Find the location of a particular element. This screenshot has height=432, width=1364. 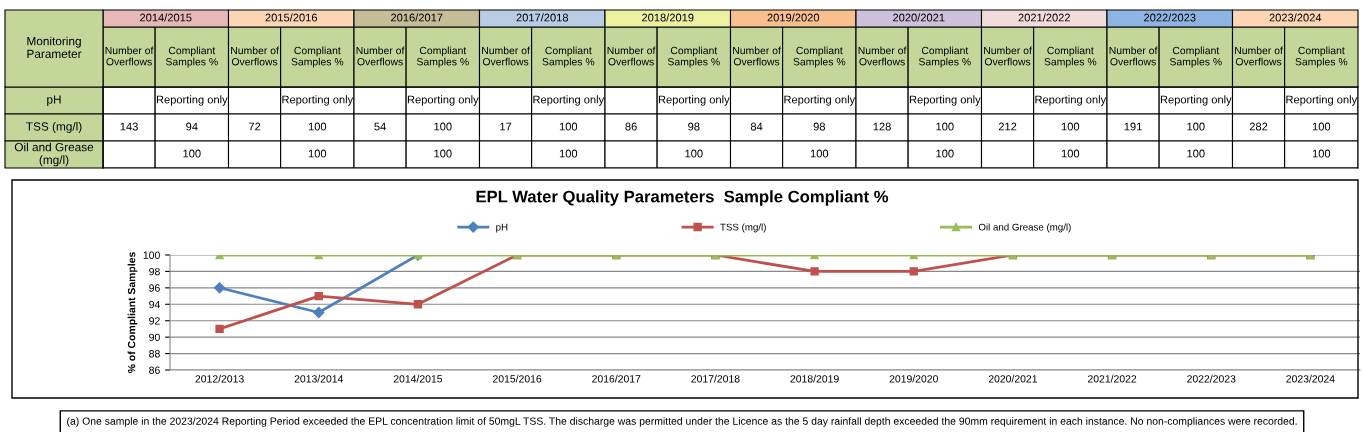

text: 84 is located at coordinates (756, 126).